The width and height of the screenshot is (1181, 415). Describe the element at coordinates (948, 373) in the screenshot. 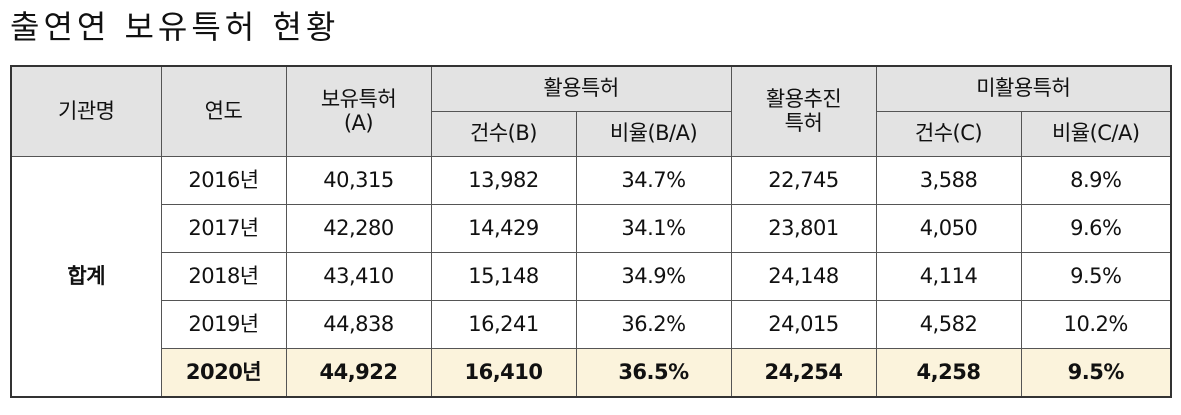

I see `value-cell: 4,258` at that location.